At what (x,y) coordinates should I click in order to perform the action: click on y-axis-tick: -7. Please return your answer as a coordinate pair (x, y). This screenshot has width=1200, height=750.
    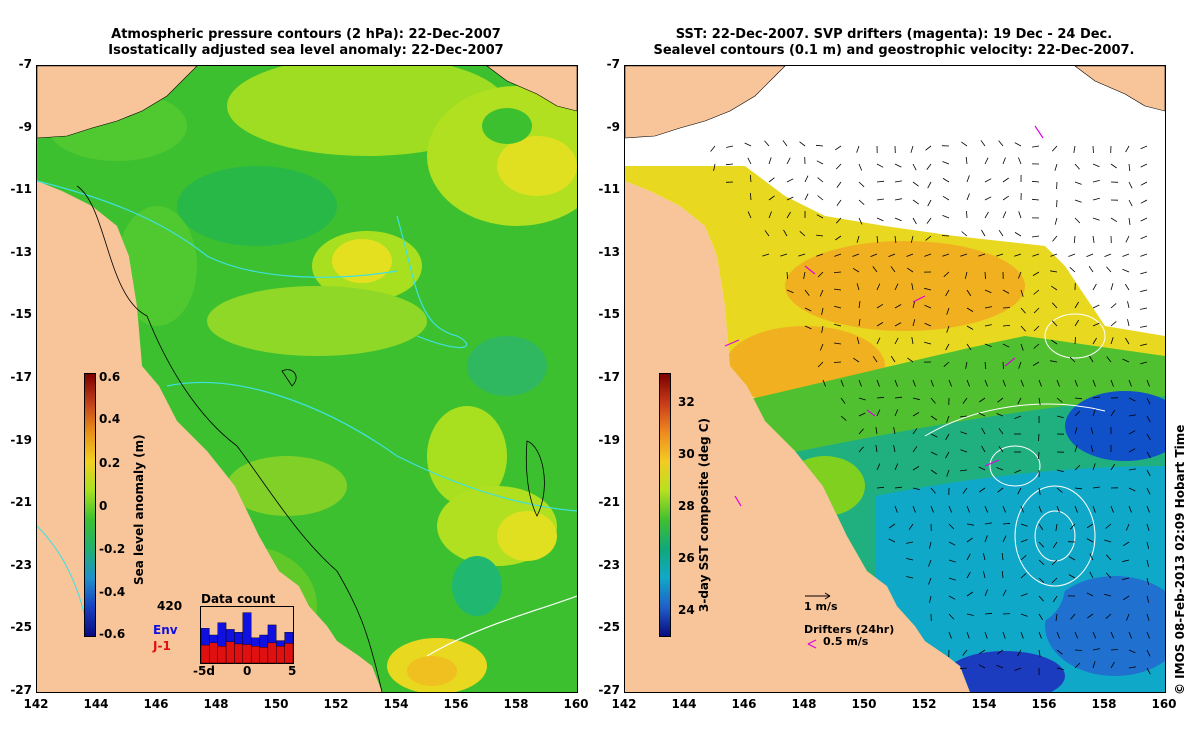
    Looking at the image, I should click on (613, 64).